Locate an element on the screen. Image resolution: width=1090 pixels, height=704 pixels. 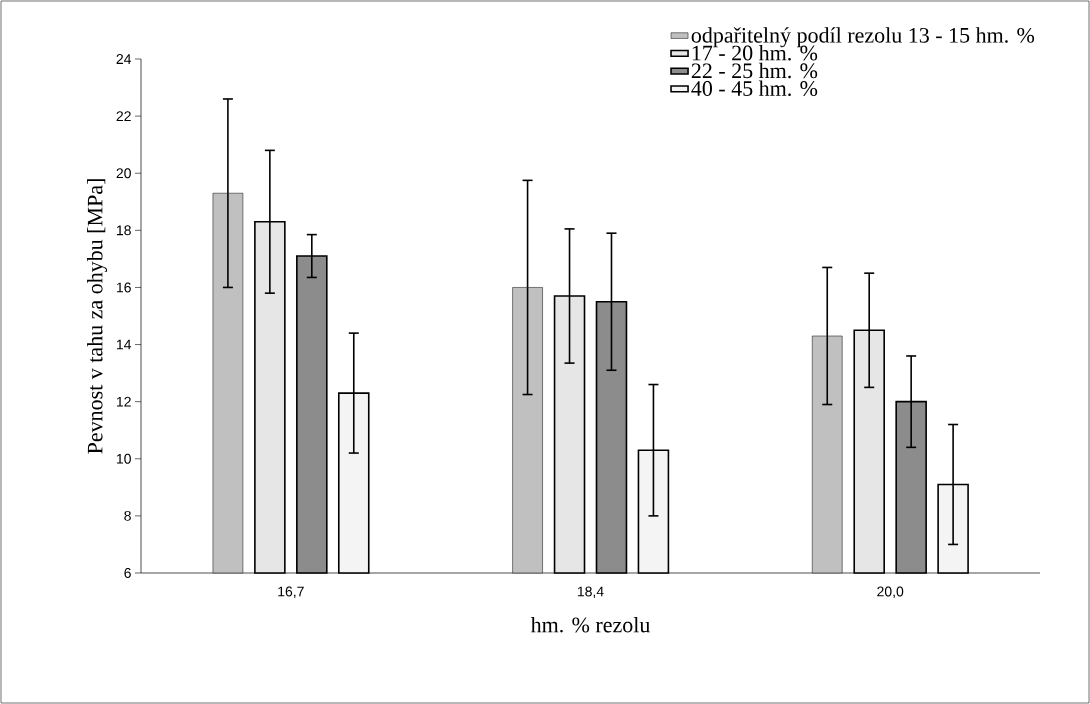
y-tick-label: 6 is located at coordinates (127, 573).